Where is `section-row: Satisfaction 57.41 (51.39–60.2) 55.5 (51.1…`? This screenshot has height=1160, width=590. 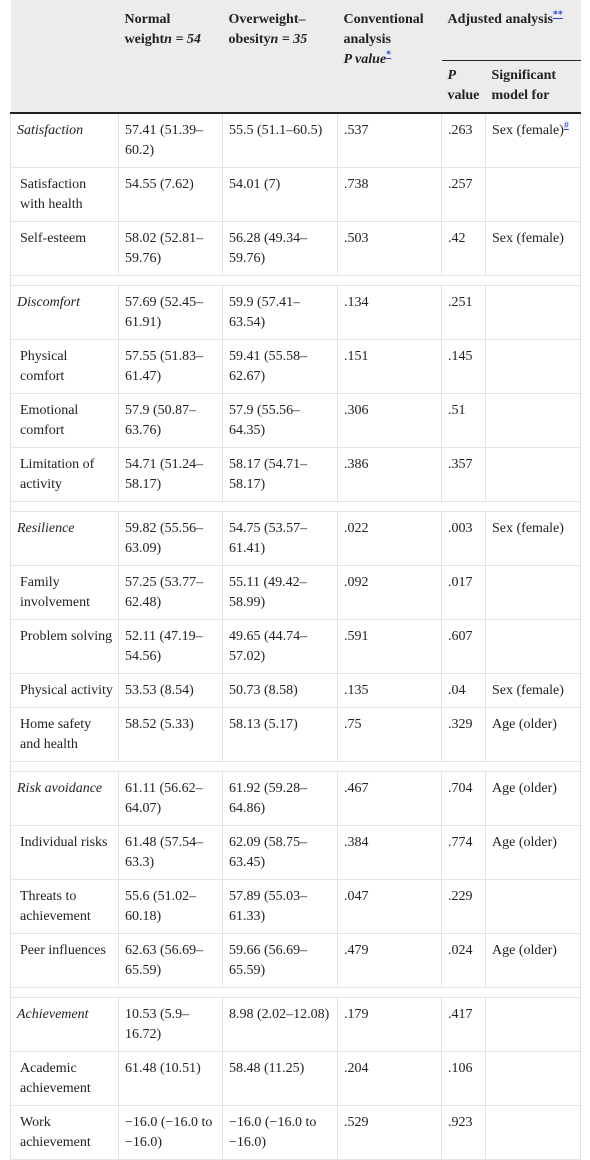 section-row: Satisfaction 57.41 (51.39–60.2) 55.5 (51.1… is located at coordinates (296, 140).